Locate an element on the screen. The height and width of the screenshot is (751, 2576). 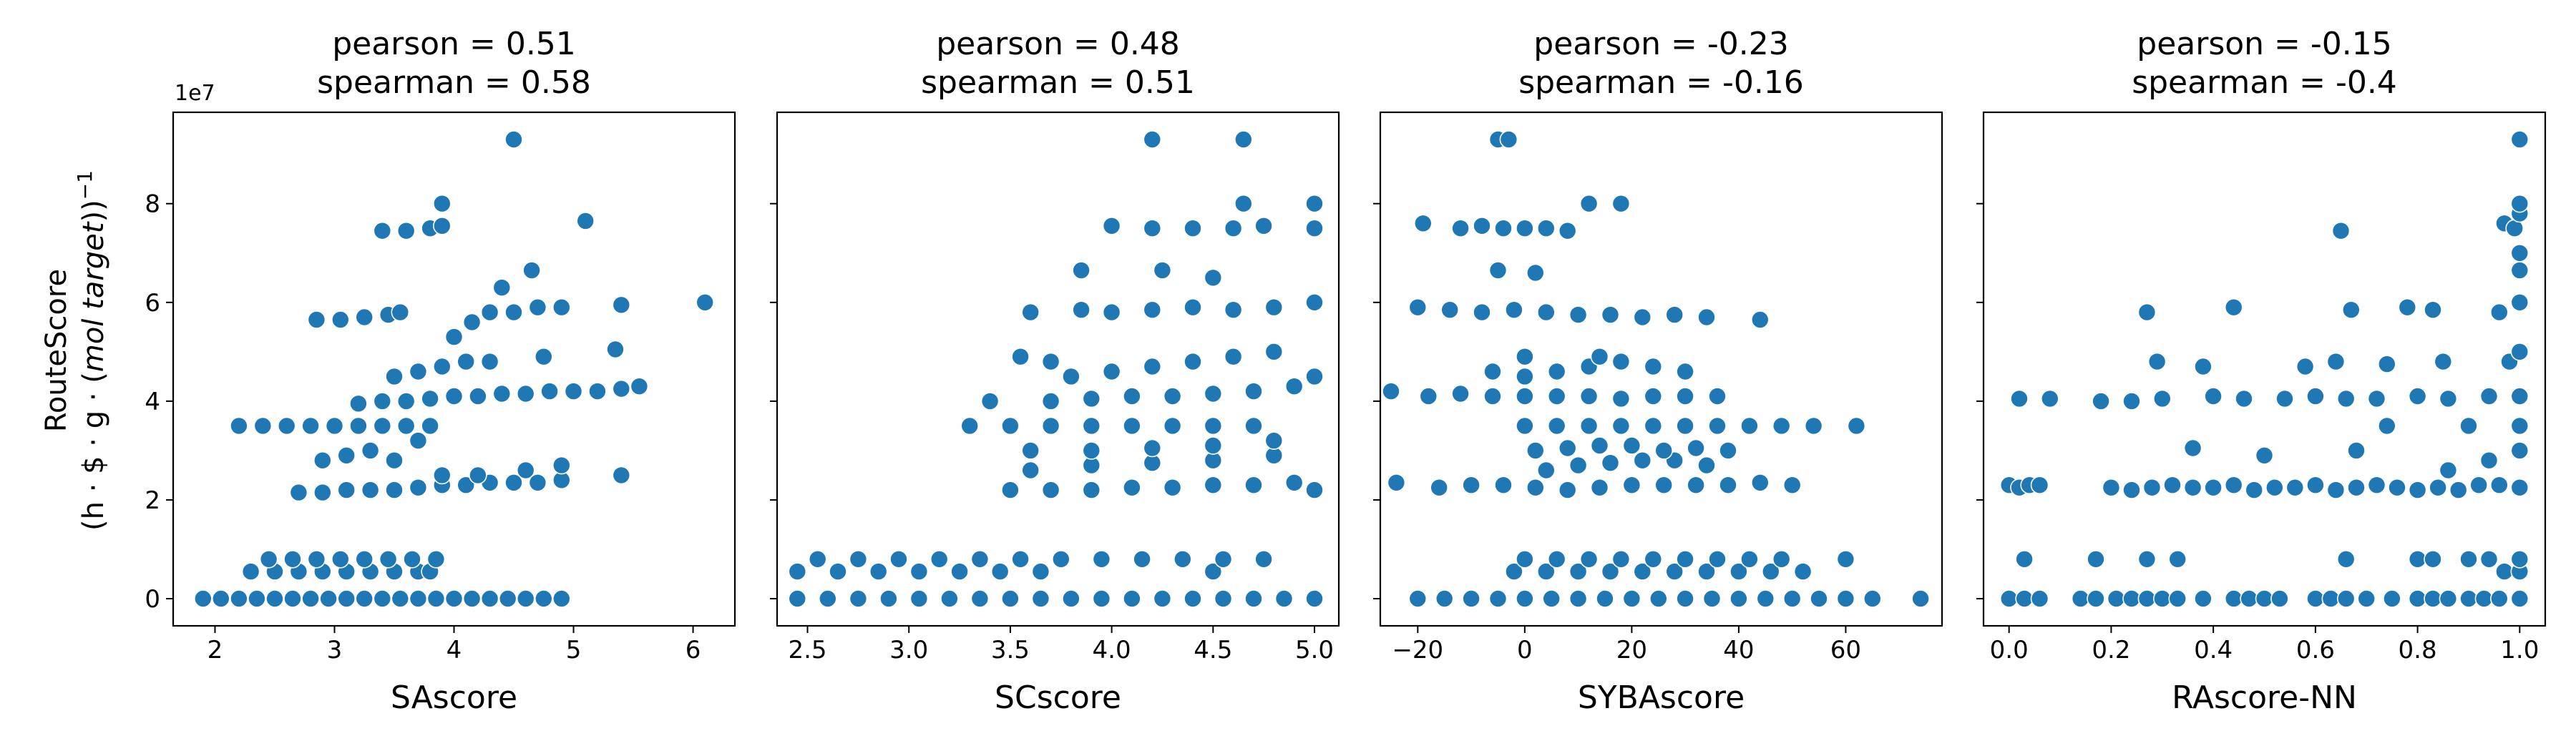
subplot-title-spearman: spearman = -0.16 is located at coordinates (1661, 82).